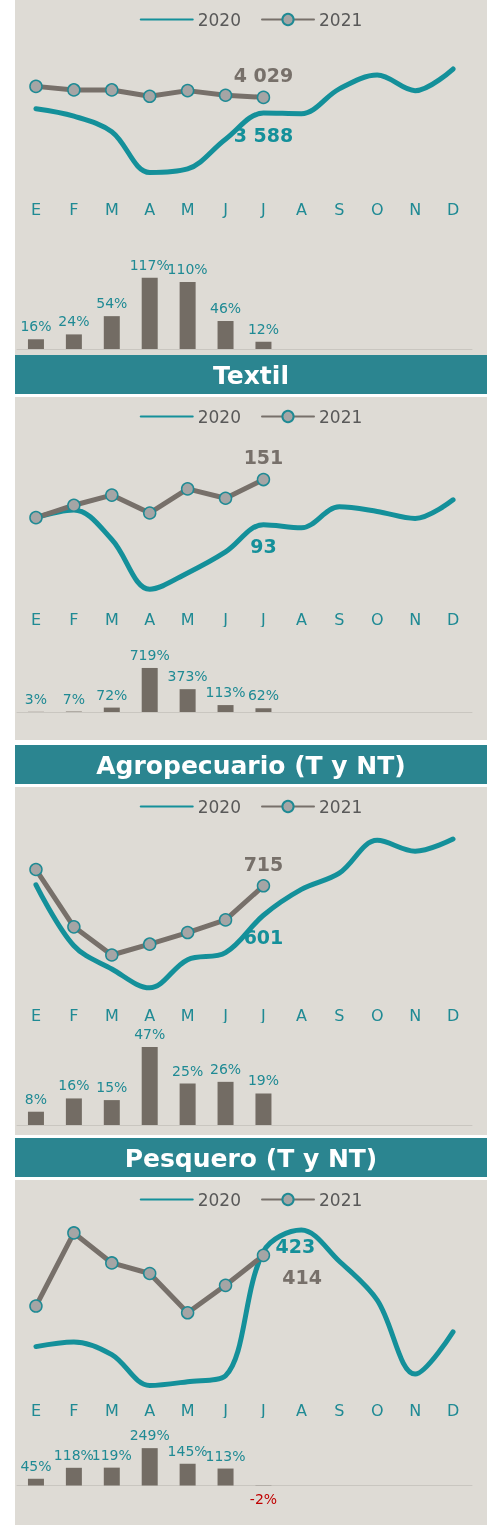 This screenshot has width=492, height=1525. What do you see at coordinates (263, 863) in the screenshot?
I see `data-label: 715` at bounding box center [263, 863].